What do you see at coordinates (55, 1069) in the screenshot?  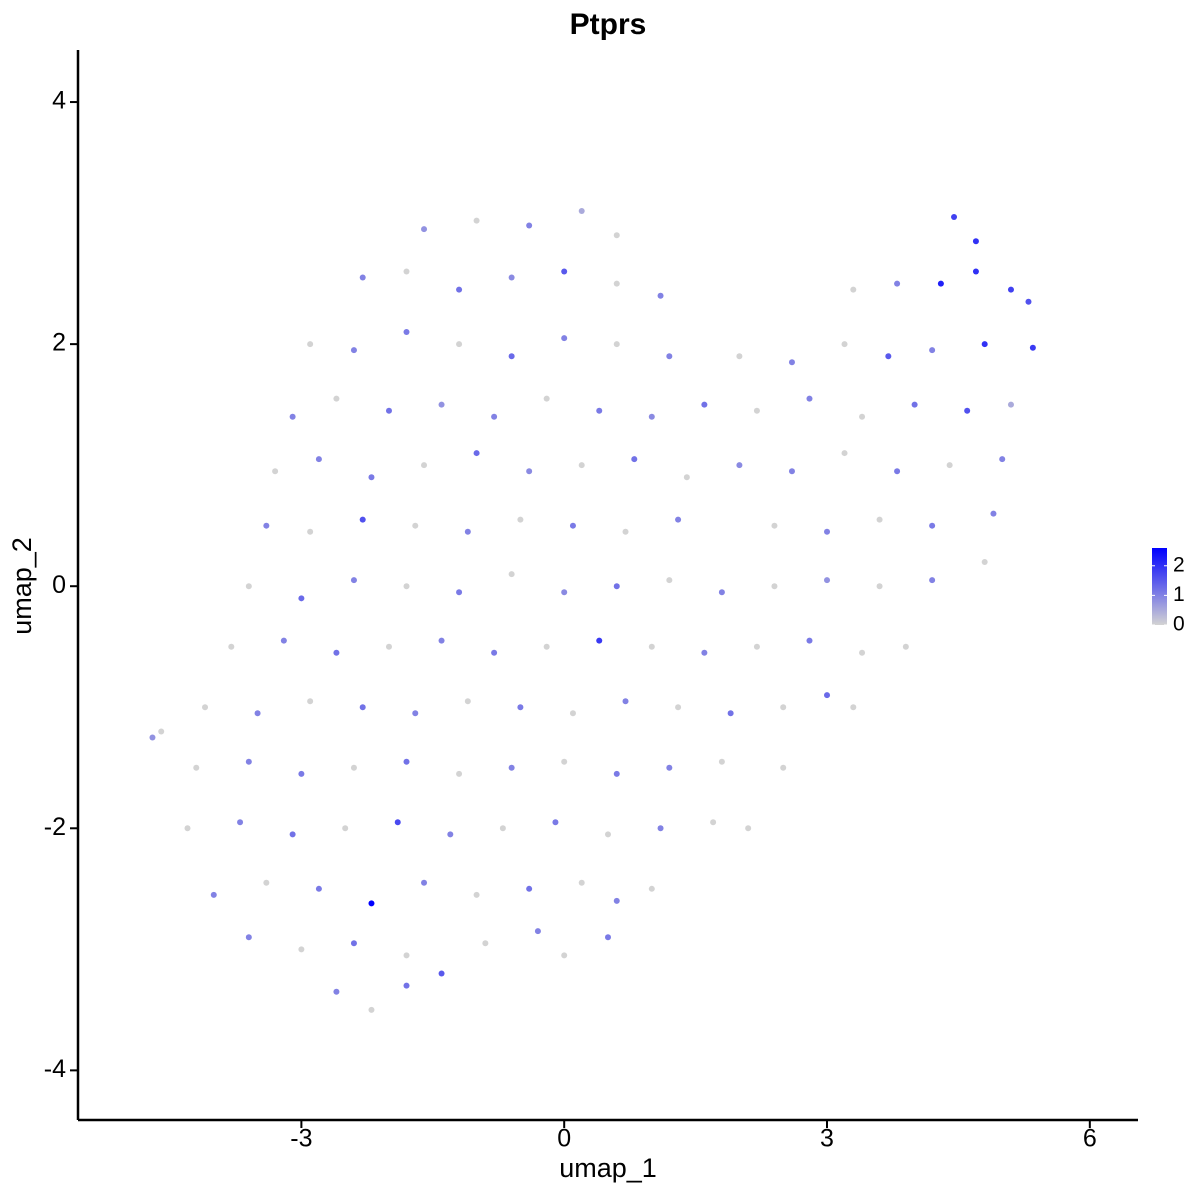 I see `y-tick-label: -4` at bounding box center [55, 1069].